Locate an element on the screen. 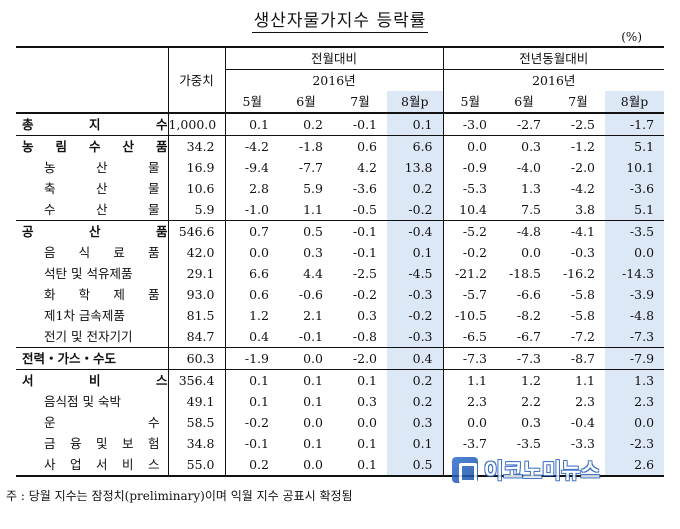 The width and height of the screenshot is (680, 529). value-cell: 2.3 is located at coordinates (635, 401).